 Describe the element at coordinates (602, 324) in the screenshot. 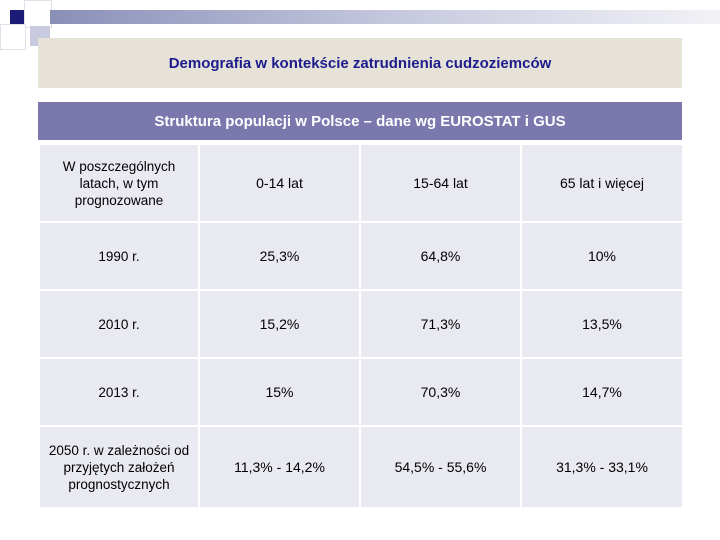

I see `table-cell: 13,5%` at that location.